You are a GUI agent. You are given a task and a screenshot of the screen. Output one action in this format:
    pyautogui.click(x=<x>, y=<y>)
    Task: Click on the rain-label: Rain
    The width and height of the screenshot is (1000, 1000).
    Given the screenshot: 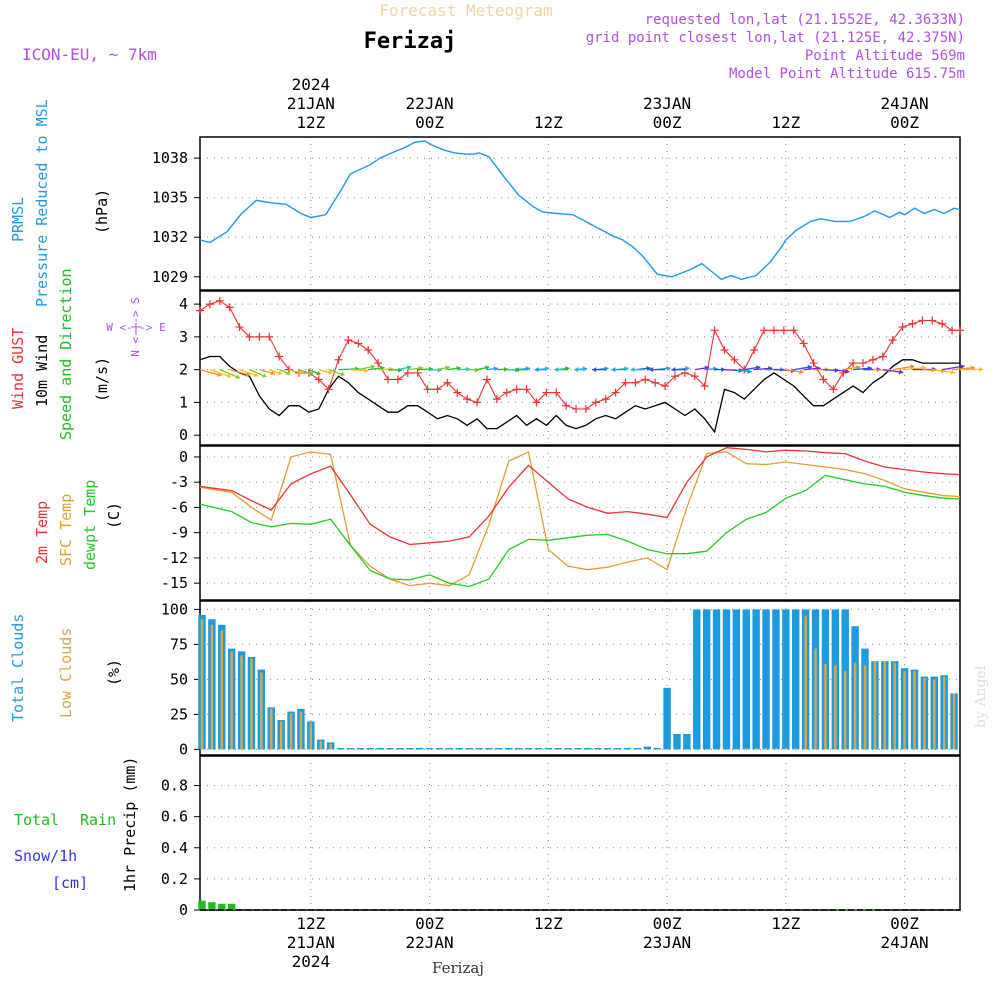 What is the action you would take?
    pyautogui.click(x=98, y=820)
    